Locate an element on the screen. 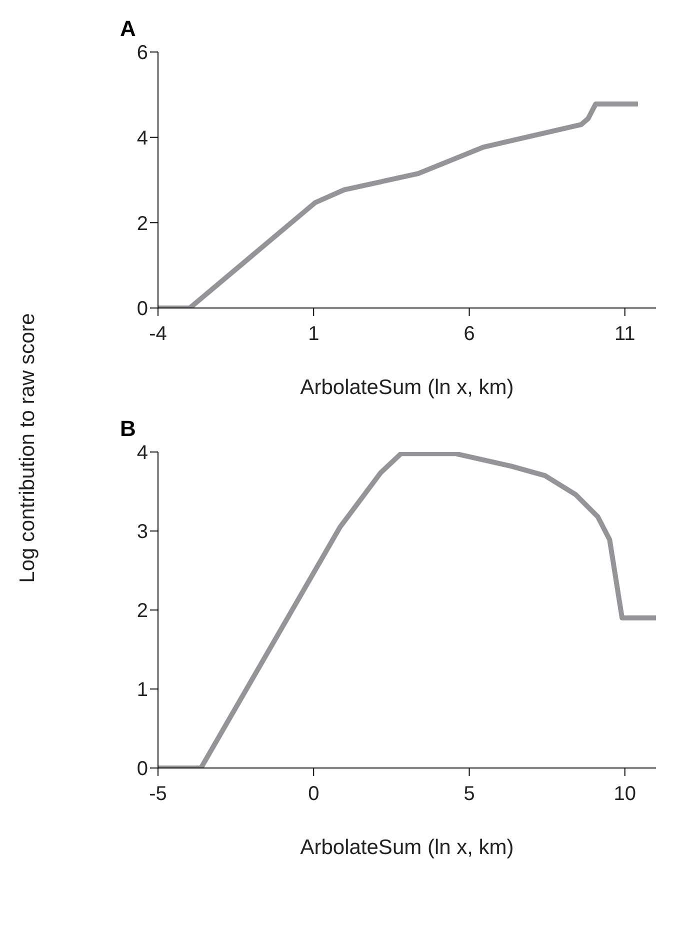  x-tick-label: -5 is located at coordinates (158, 794).